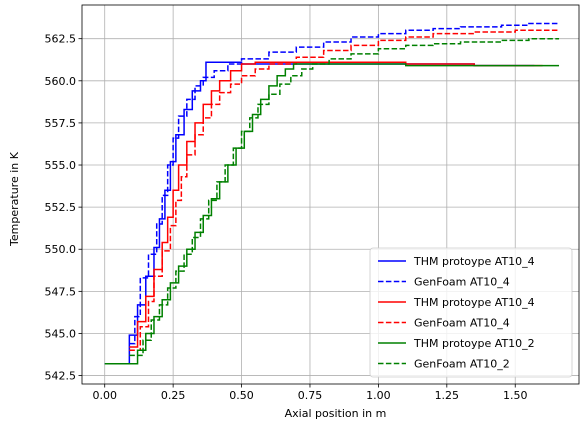 This screenshot has width=584, height=432. I want to click on y-tick-label: 562.5, so click(61, 39).